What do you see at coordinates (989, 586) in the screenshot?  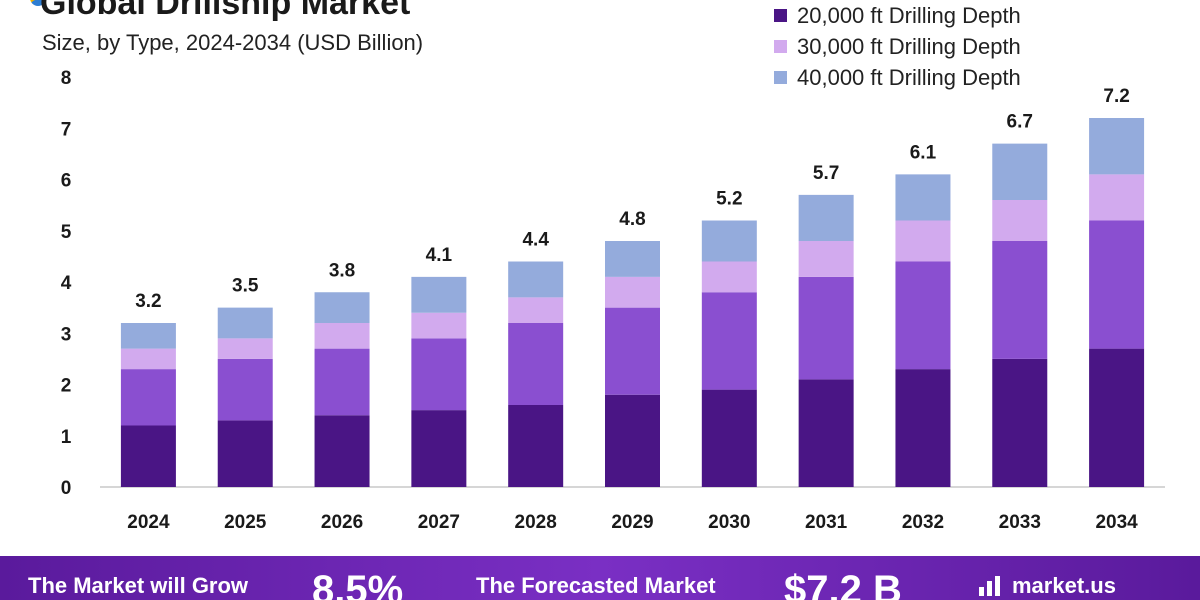 I see `signal-bars-icon` at bounding box center [989, 586].